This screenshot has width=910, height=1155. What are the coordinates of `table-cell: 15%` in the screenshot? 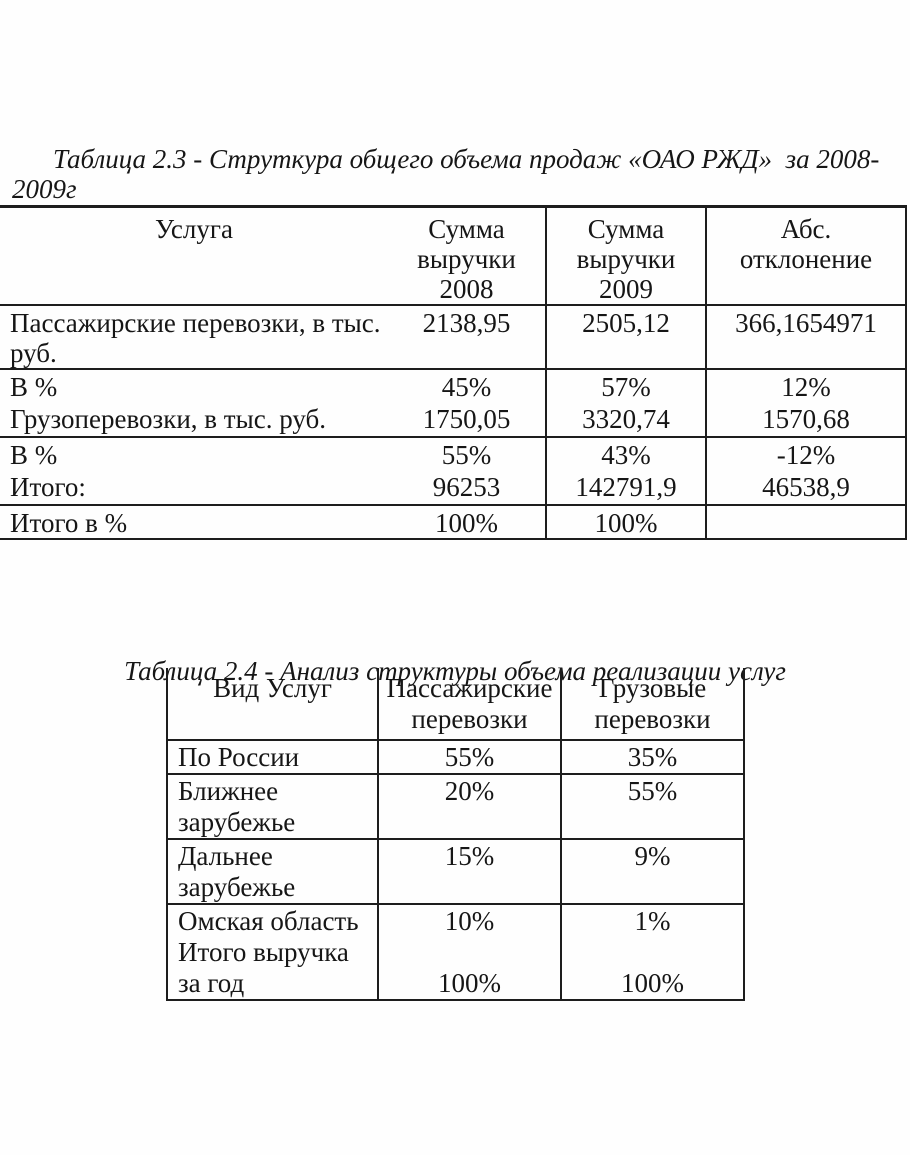 It's located at (469, 871).